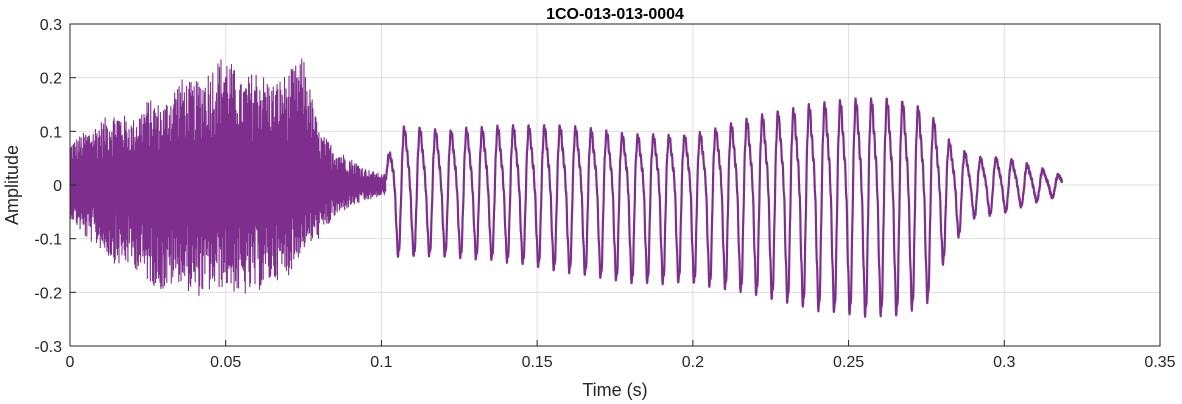 Image resolution: width=1182 pixels, height=404 pixels. What do you see at coordinates (1004, 362) in the screenshot?
I see `x-tick-label: 0.3` at bounding box center [1004, 362].